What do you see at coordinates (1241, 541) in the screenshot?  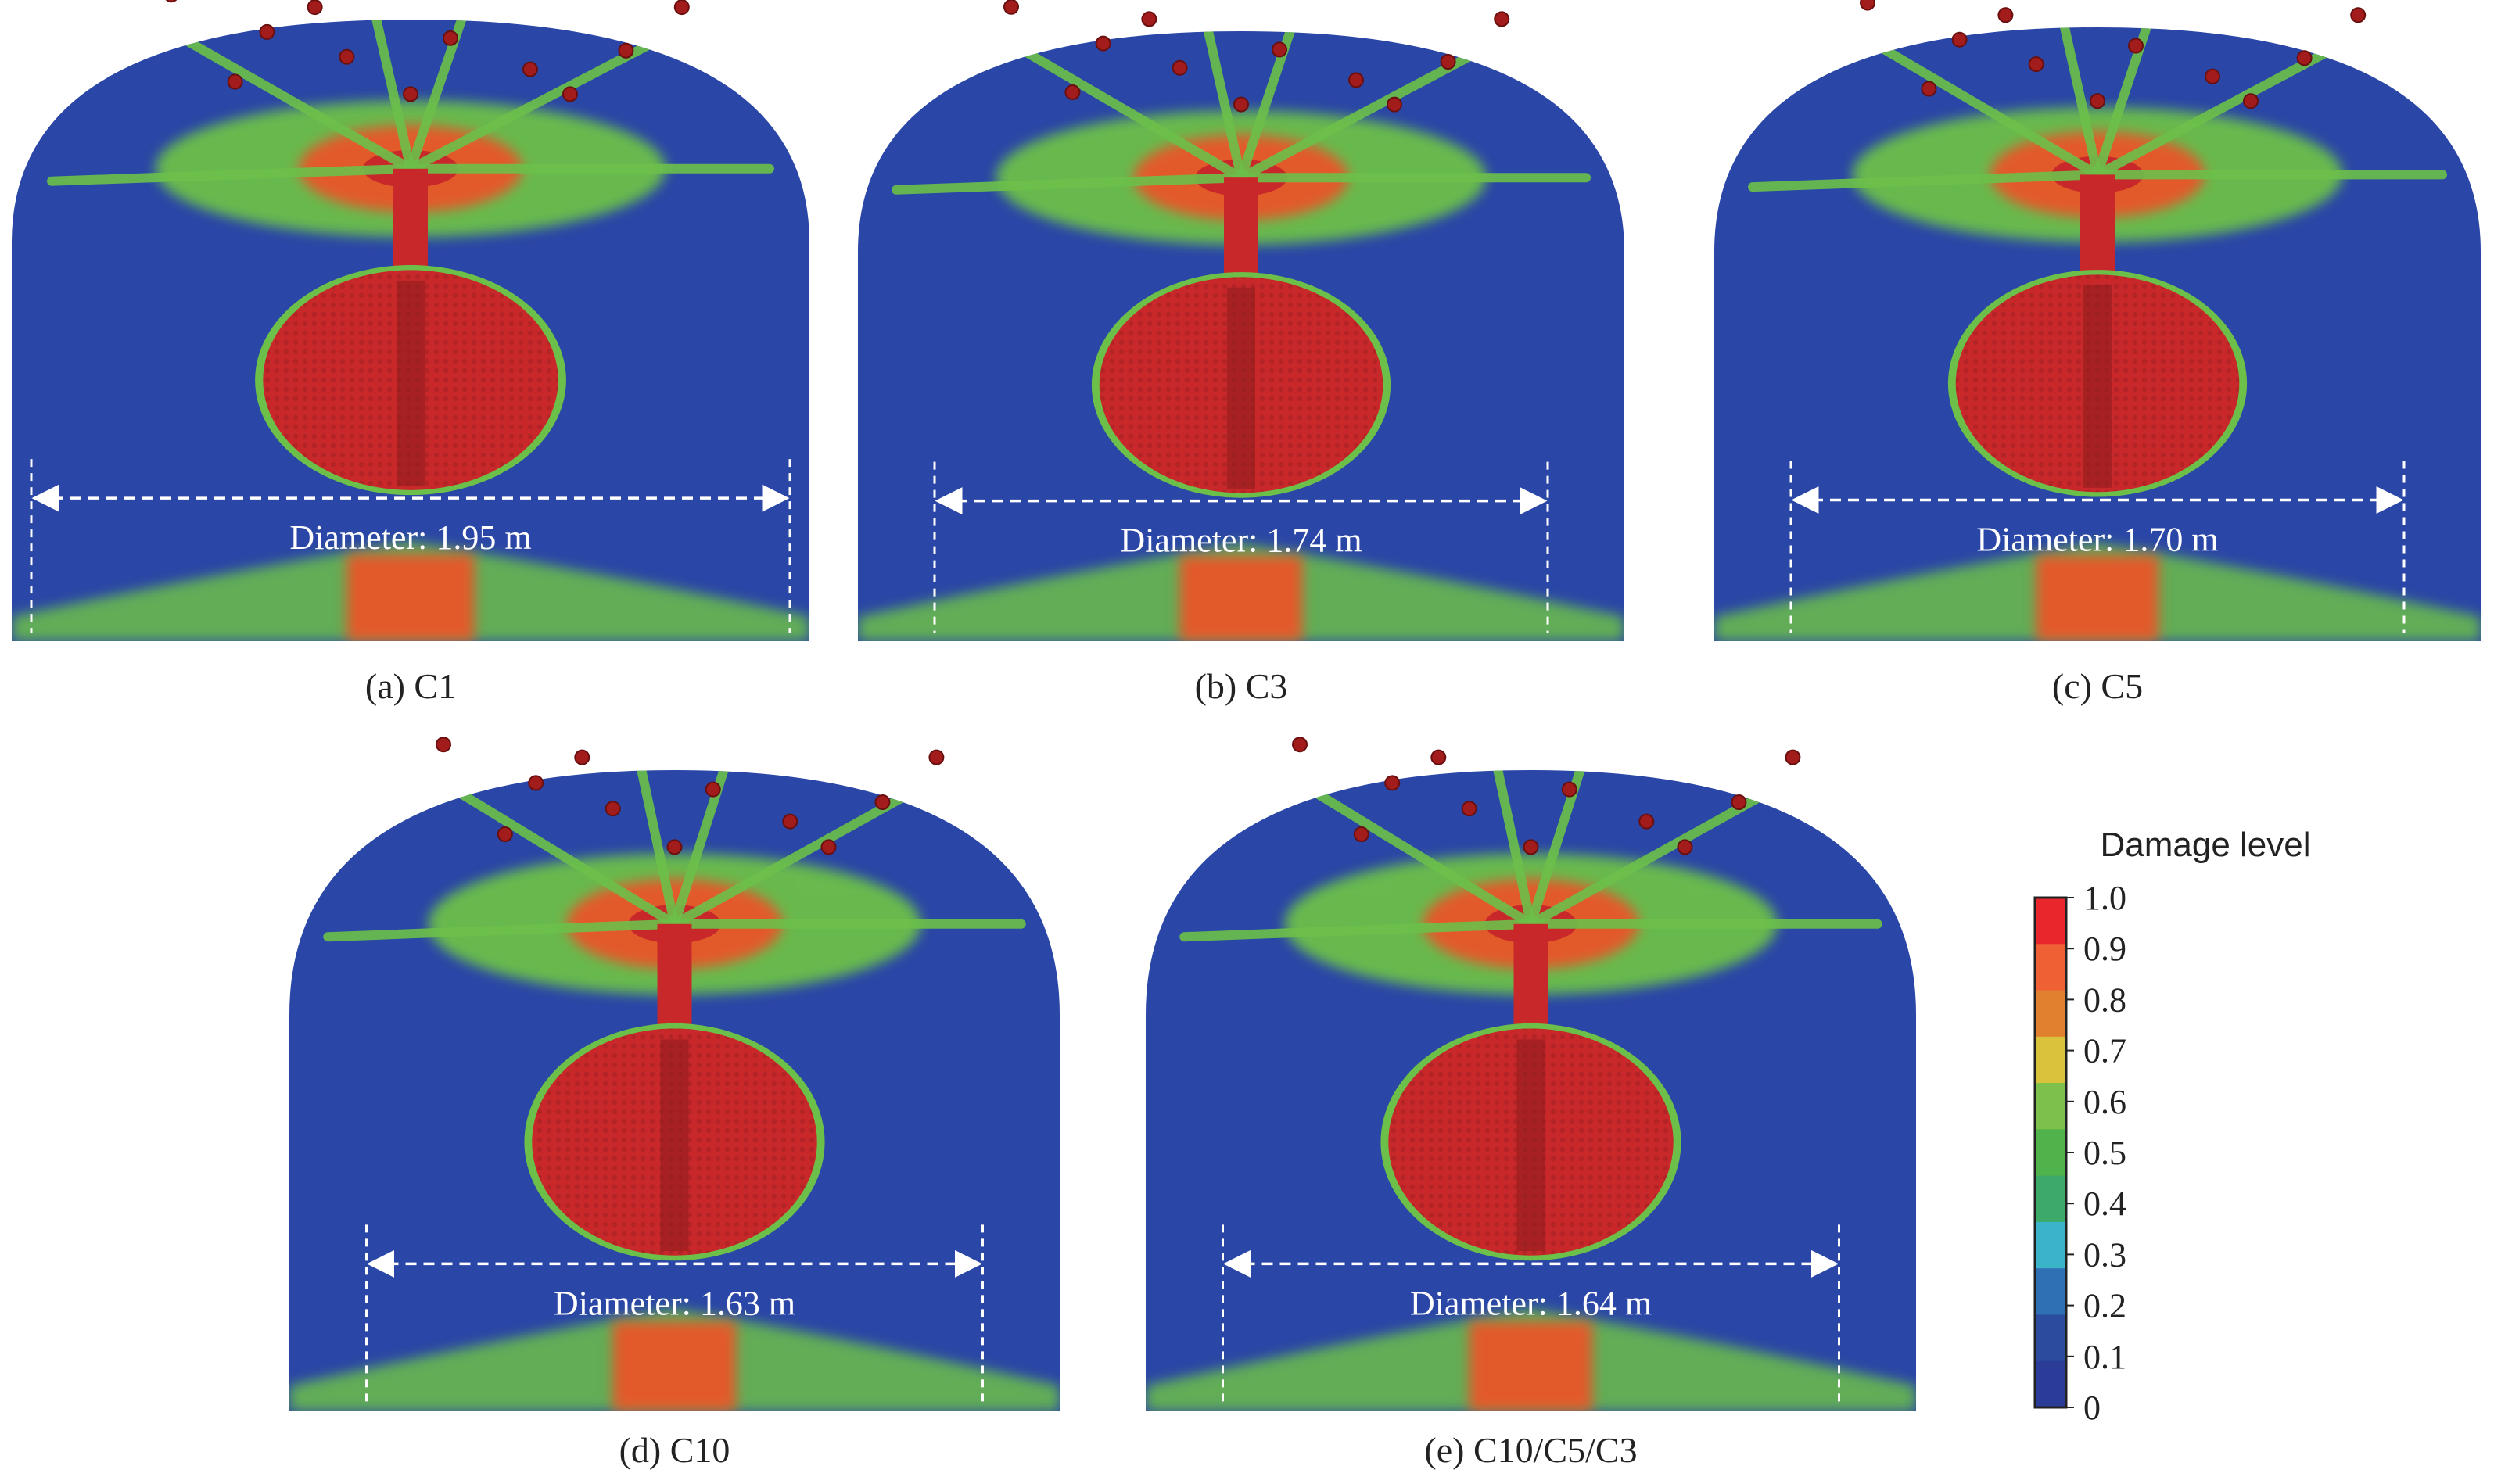 I see `diameter-label: Diameter: 1.74 m` at bounding box center [1241, 541].